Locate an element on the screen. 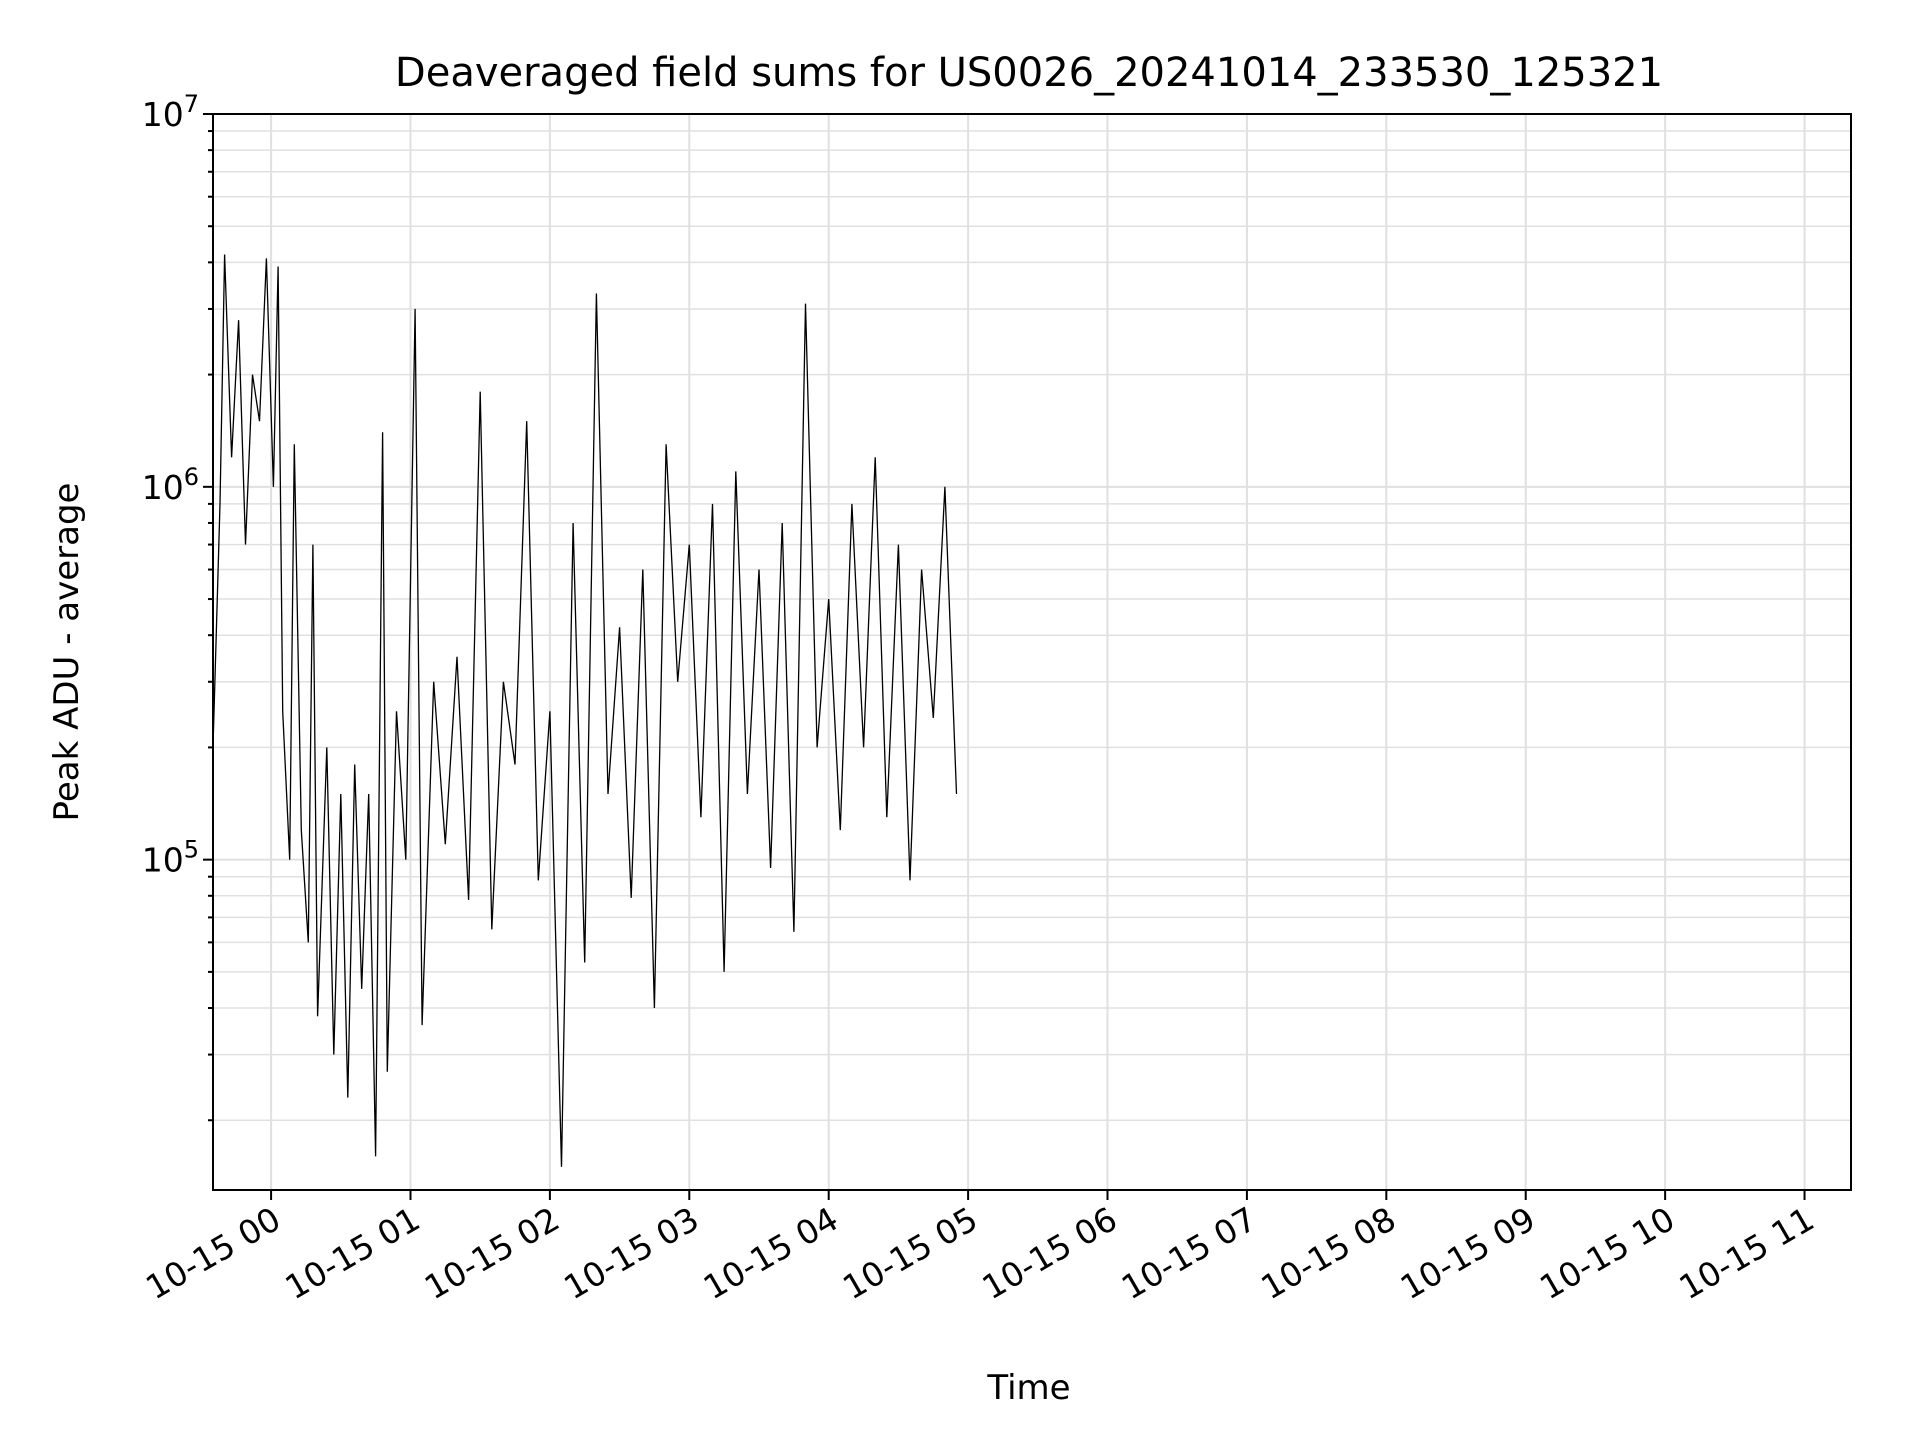  y-tick-label: 10⁵ is located at coordinates (170, 858).